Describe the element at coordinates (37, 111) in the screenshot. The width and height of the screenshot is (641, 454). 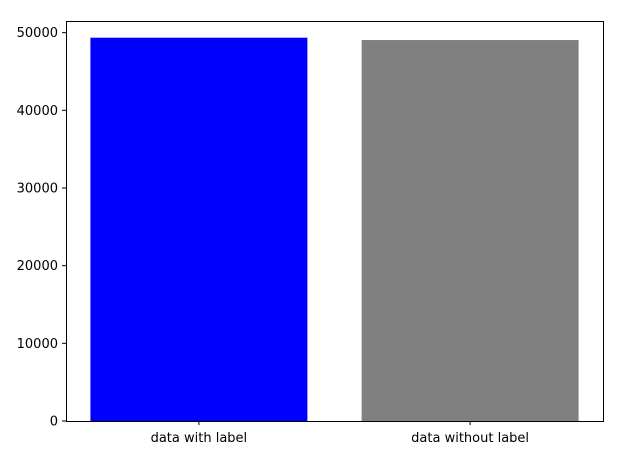
I see `y-tick-label: 40000` at that location.